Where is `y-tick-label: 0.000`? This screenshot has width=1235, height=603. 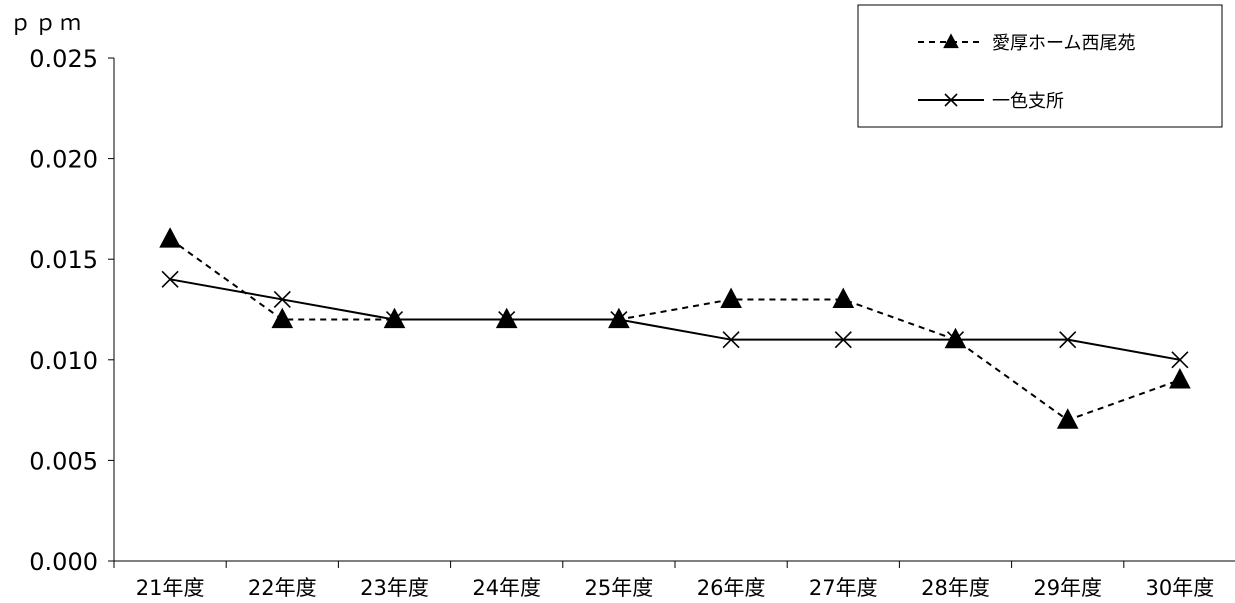 y-tick-label: 0.000 is located at coordinates (63, 562).